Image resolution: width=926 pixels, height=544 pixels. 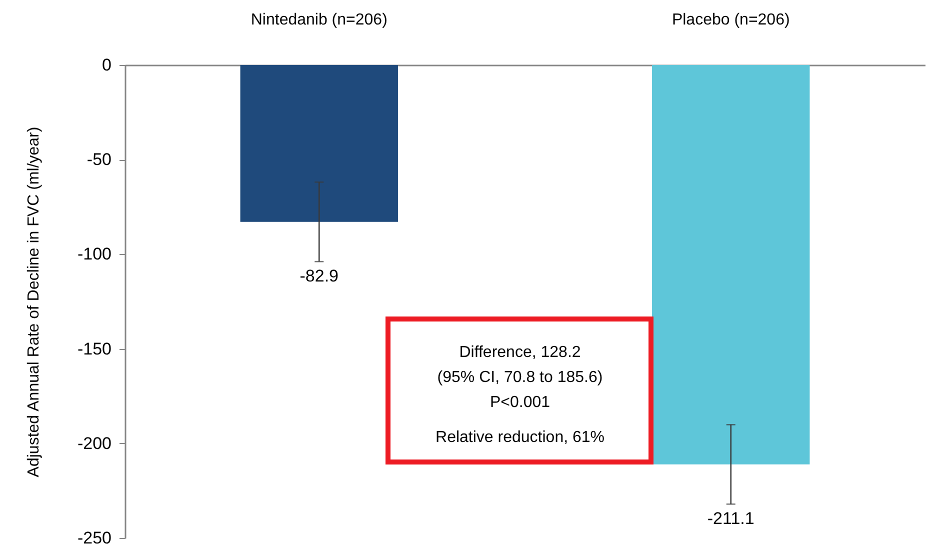 What do you see at coordinates (730, 518) in the screenshot?
I see `data-label: -211.1` at bounding box center [730, 518].